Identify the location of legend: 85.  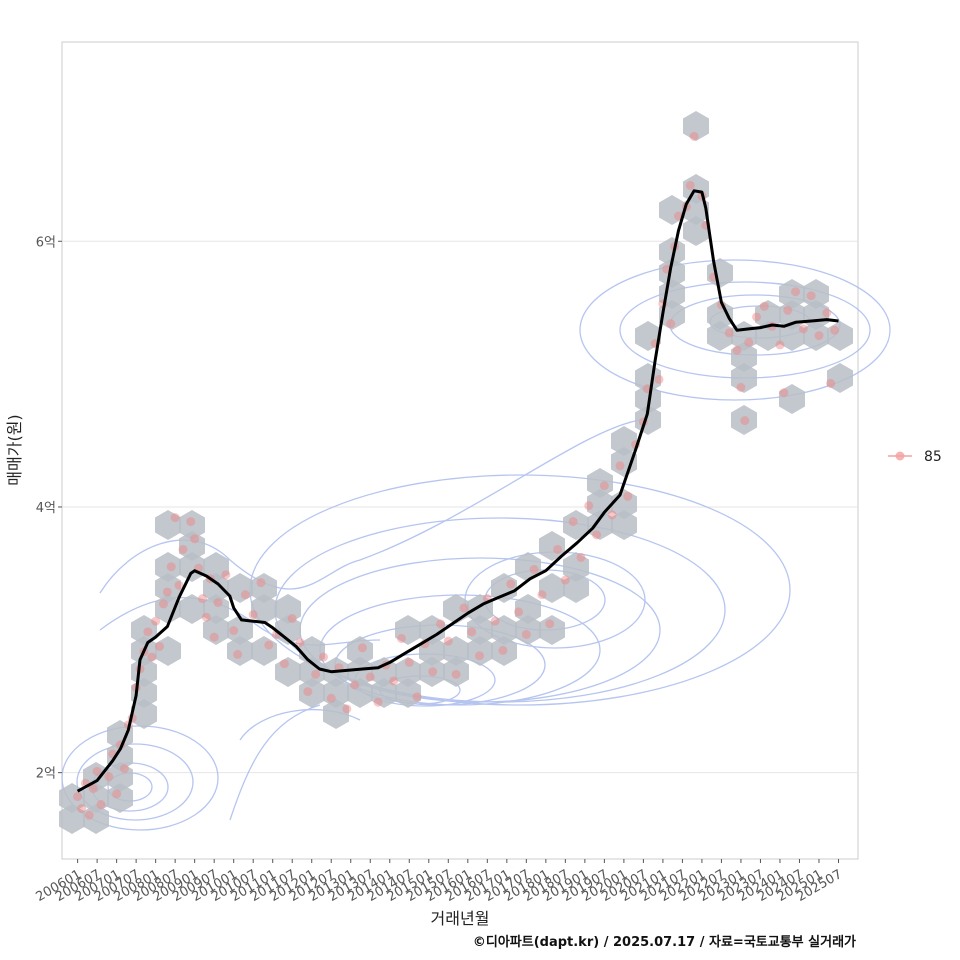
(915, 457).